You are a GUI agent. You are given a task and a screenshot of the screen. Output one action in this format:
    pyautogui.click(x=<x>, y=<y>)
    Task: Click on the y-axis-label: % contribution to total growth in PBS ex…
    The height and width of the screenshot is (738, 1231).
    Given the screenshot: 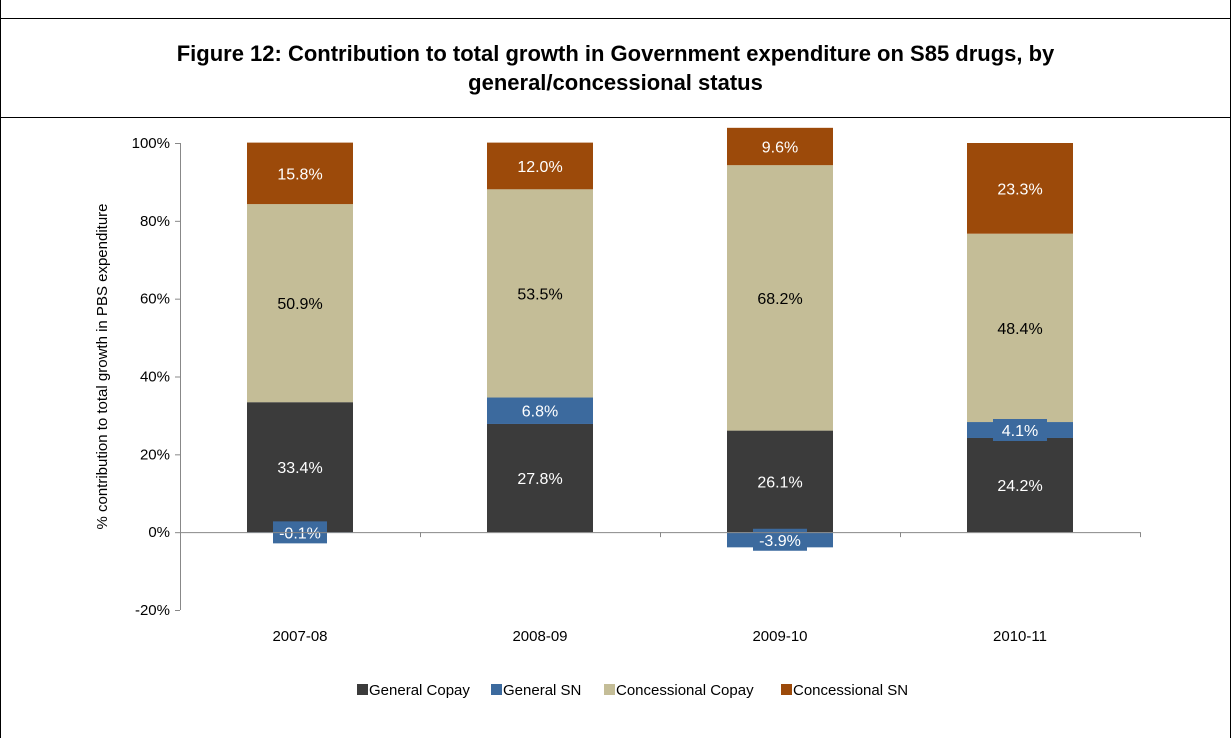 What is the action you would take?
    pyautogui.click(x=102, y=366)
    